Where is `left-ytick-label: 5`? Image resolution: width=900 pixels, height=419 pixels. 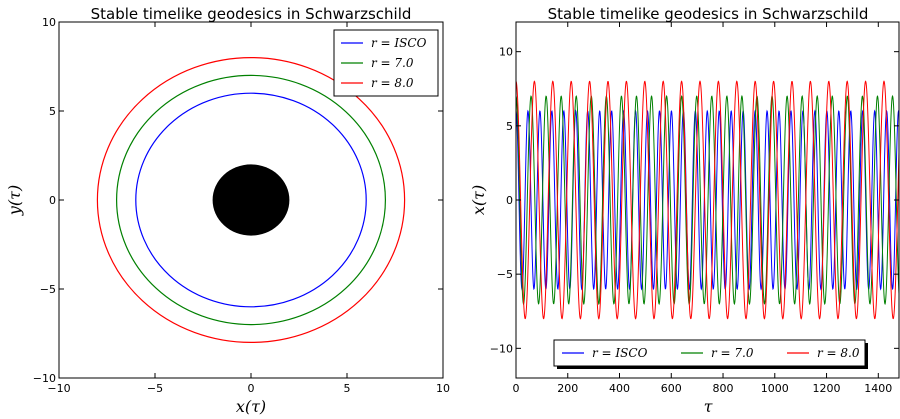
left-ytick-label: 5 is located at coordinates (52, 111).